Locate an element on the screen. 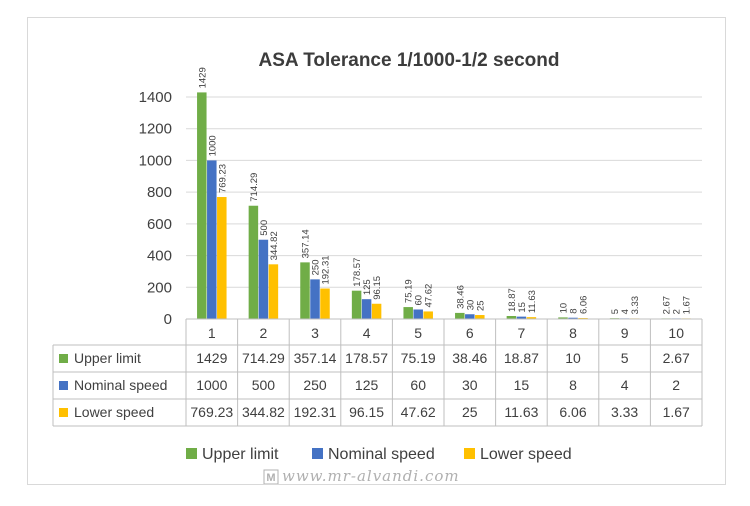  table-cell: 15 is located at coordinates (522, 385).